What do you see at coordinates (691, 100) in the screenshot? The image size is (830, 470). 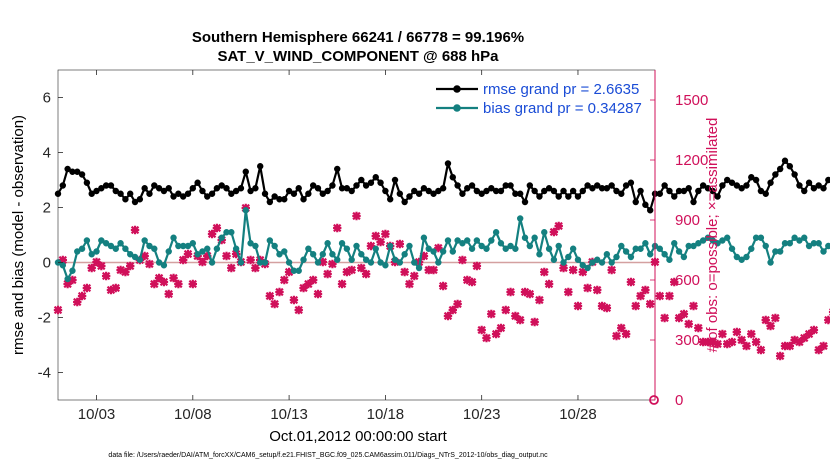 I see `y2-tick-label: 1500` at bounding box center [691, 100].